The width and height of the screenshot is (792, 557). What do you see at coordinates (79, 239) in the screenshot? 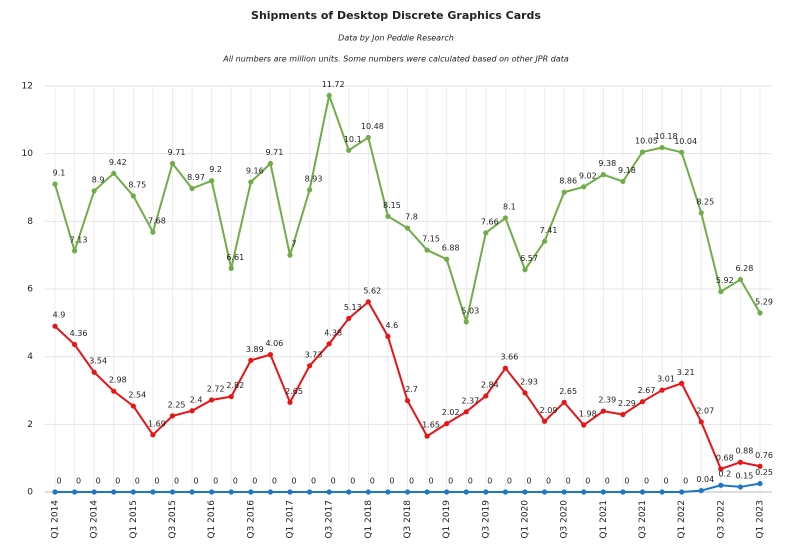
I see `data-label: 7.13` at bounding box center [79, 239].